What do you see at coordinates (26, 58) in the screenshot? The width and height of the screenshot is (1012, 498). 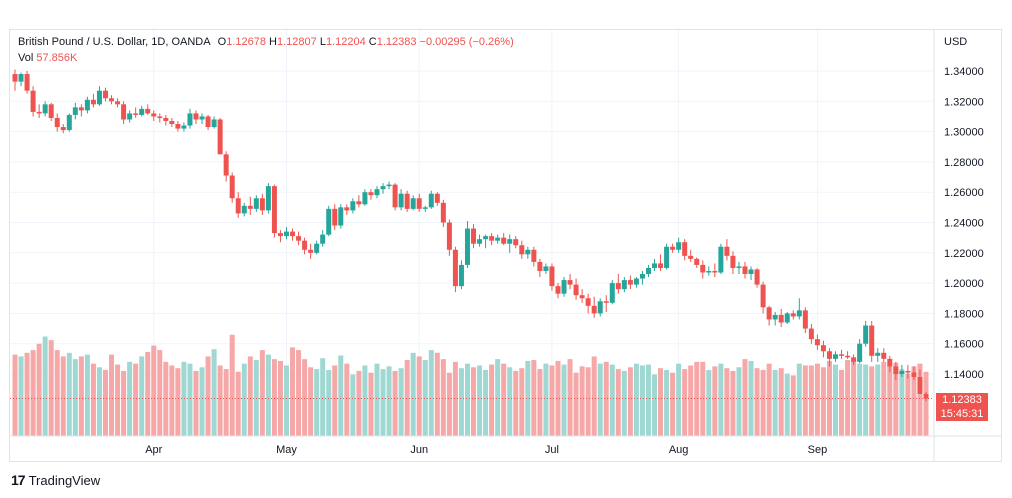 I see `volume-label: Vol` at bounding box center [26, 58].